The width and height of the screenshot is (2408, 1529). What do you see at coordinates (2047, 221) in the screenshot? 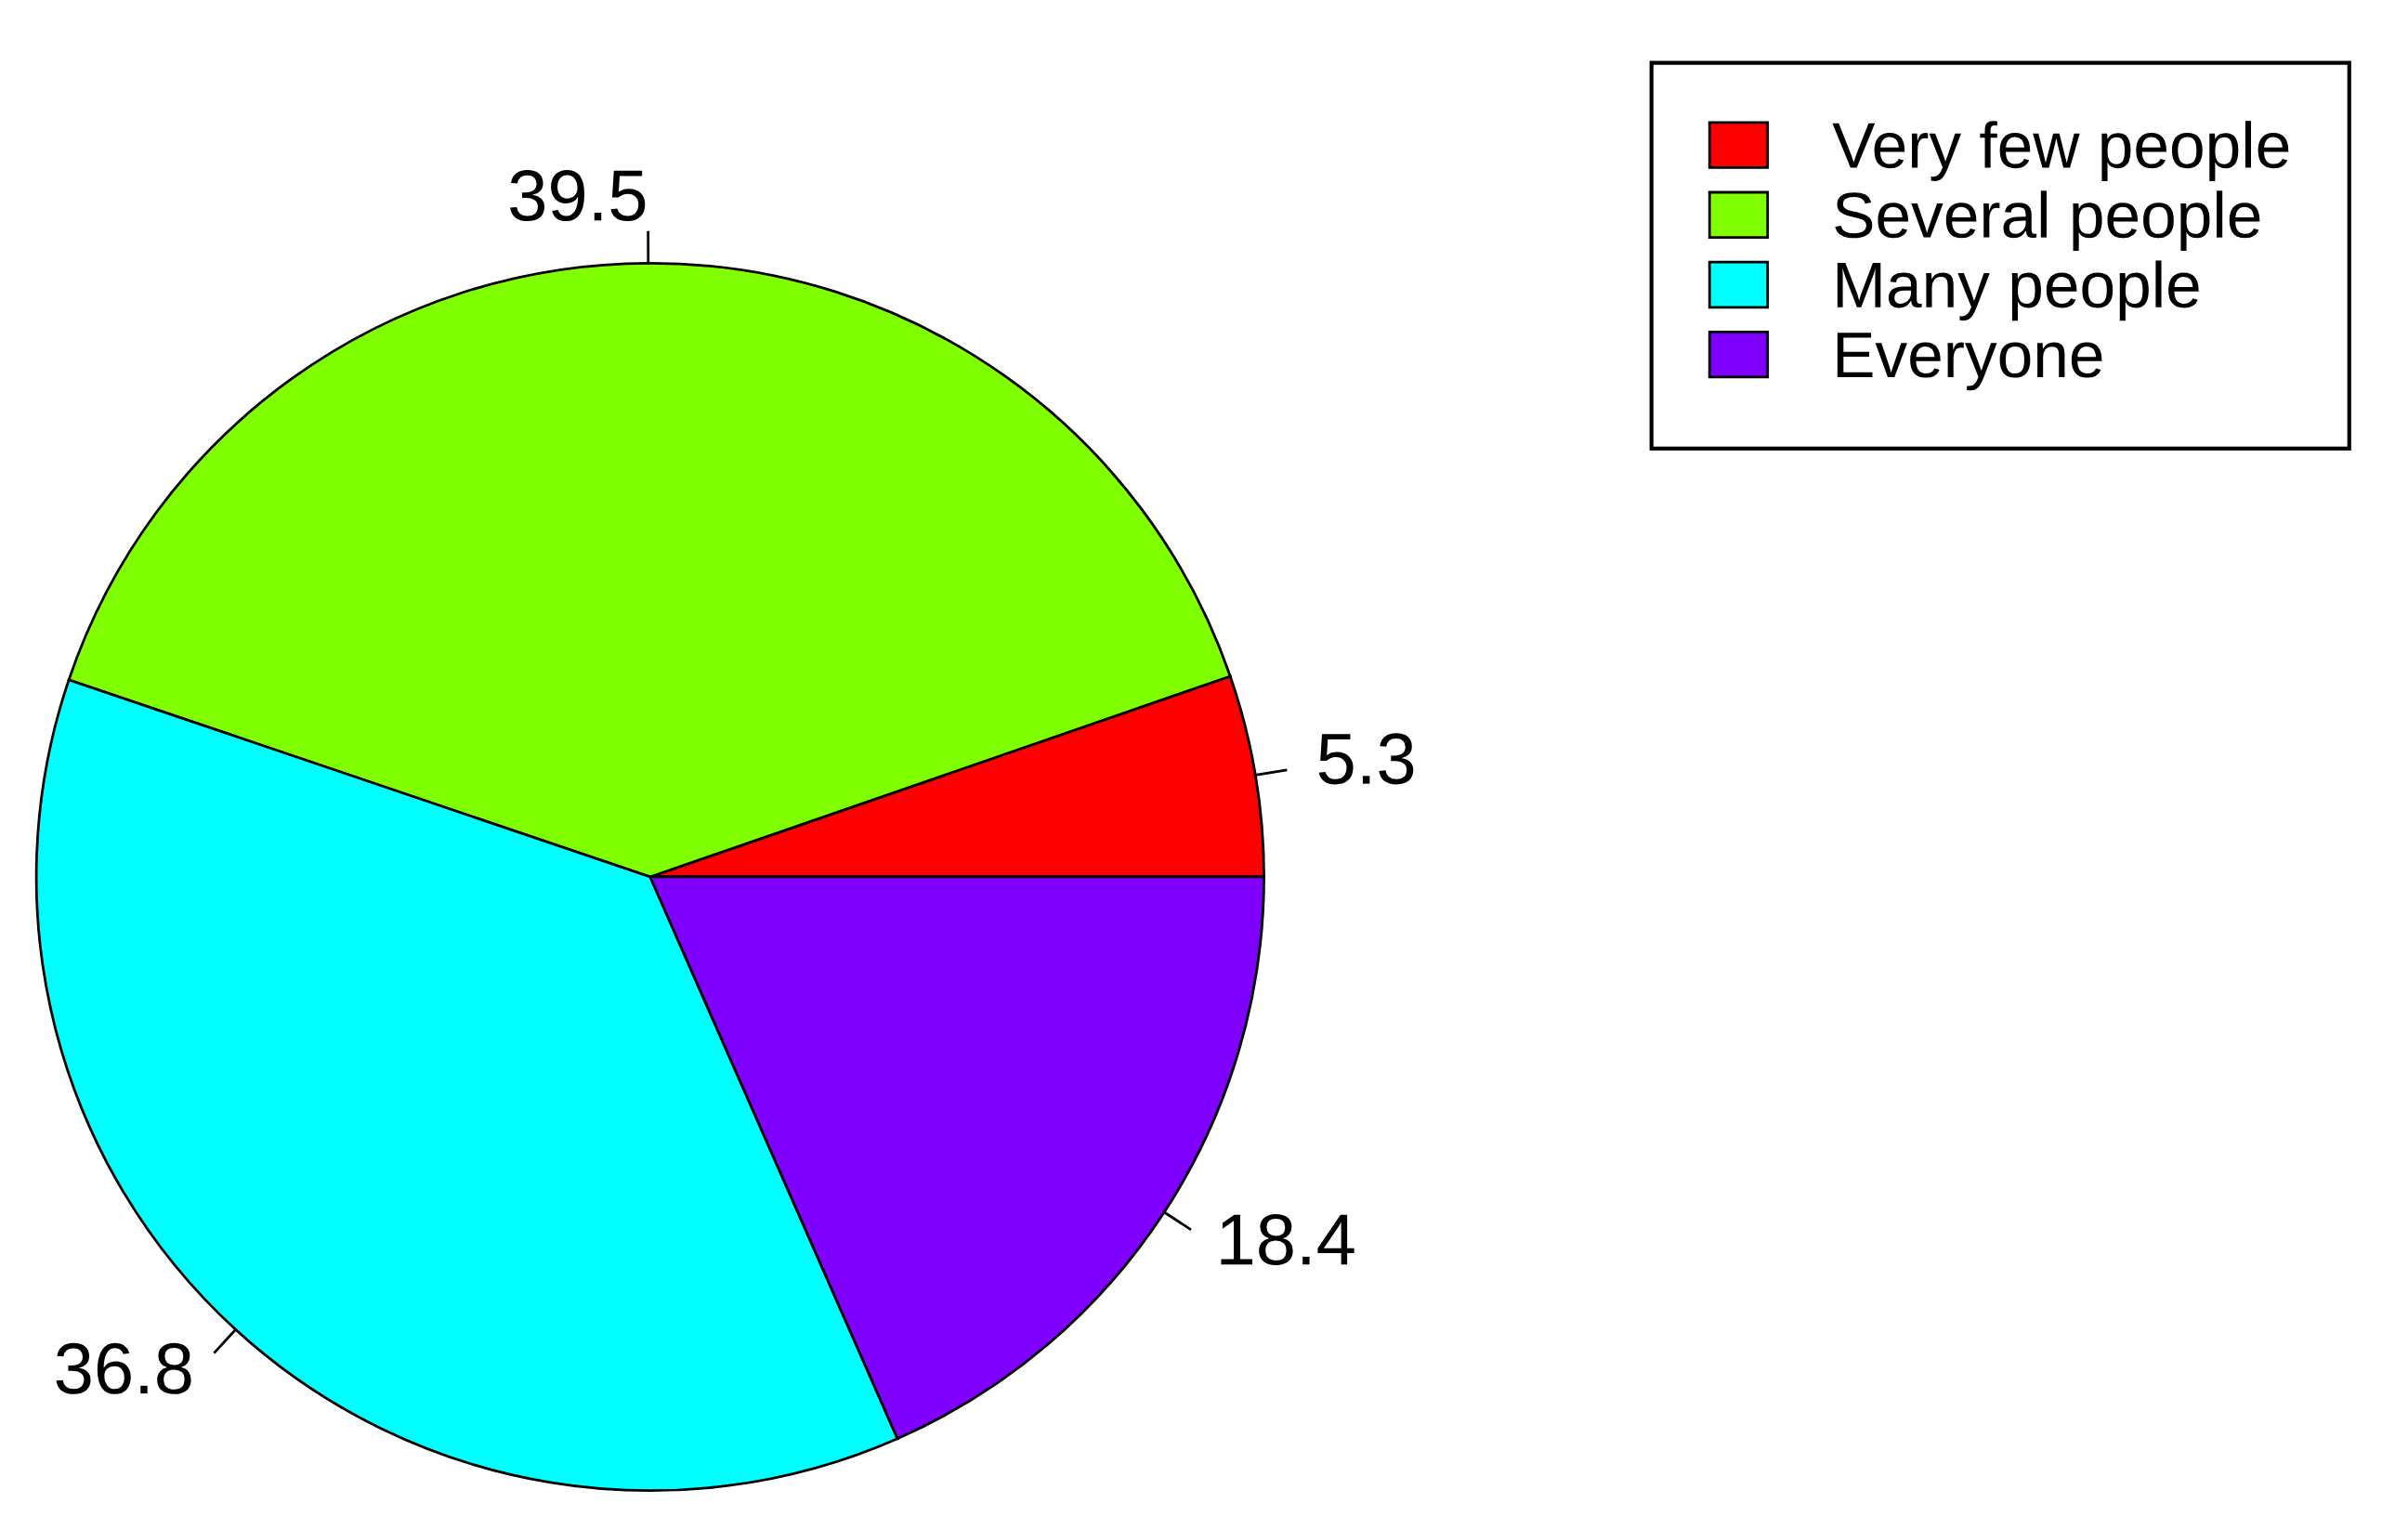
I see `legend-label: Several people` at bounding box center [2047, 221].